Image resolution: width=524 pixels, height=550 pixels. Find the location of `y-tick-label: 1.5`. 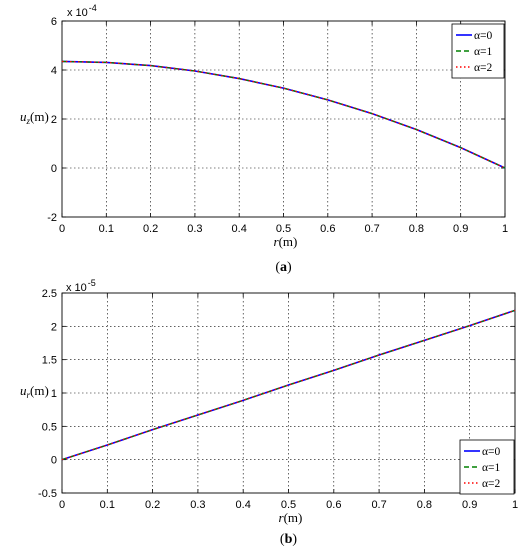

y-tick-label: 1.5 is located at coordinates (49, 361).